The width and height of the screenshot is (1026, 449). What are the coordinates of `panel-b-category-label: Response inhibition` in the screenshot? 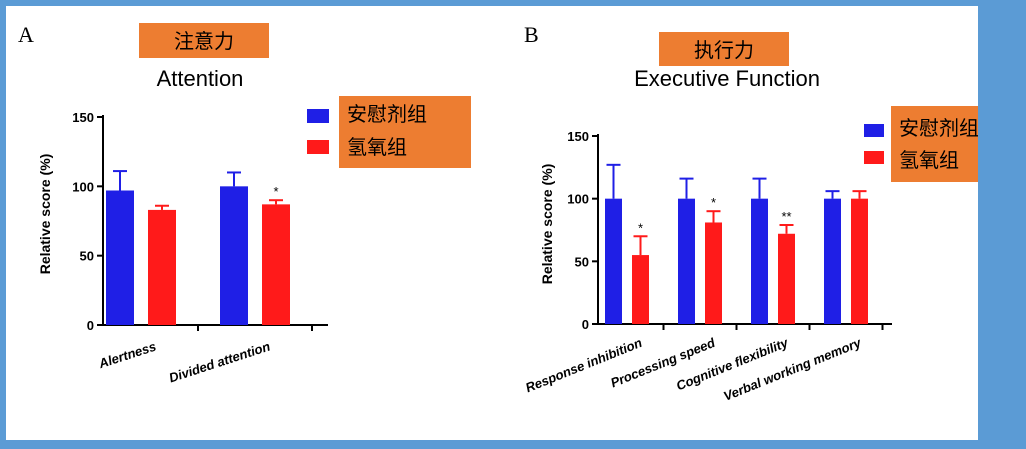 It's located at (583, 365).